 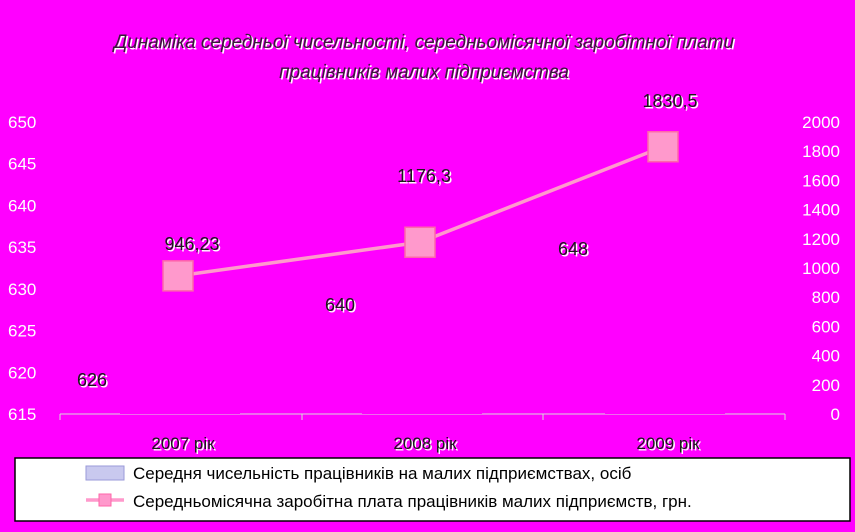 I want to click on bar-data-label-shadow: 640, so click(x=341, y=307).